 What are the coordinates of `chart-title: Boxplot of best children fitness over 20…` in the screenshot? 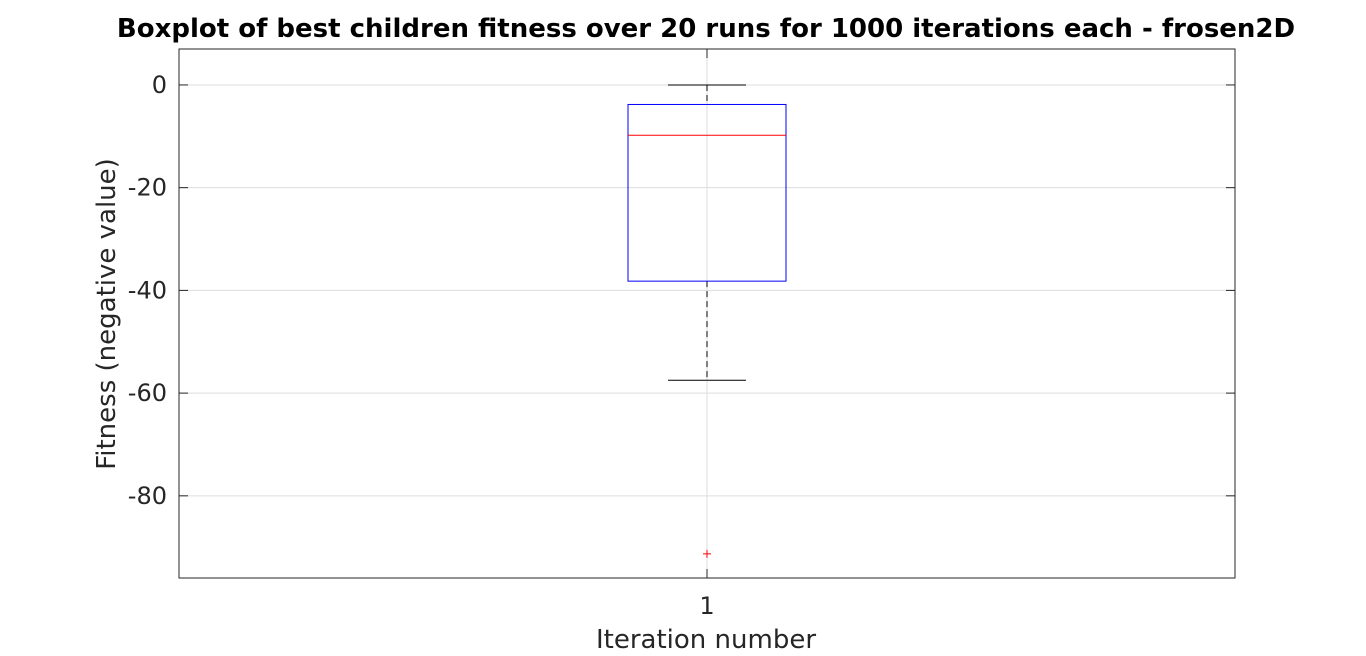 It's located at (706, 29).